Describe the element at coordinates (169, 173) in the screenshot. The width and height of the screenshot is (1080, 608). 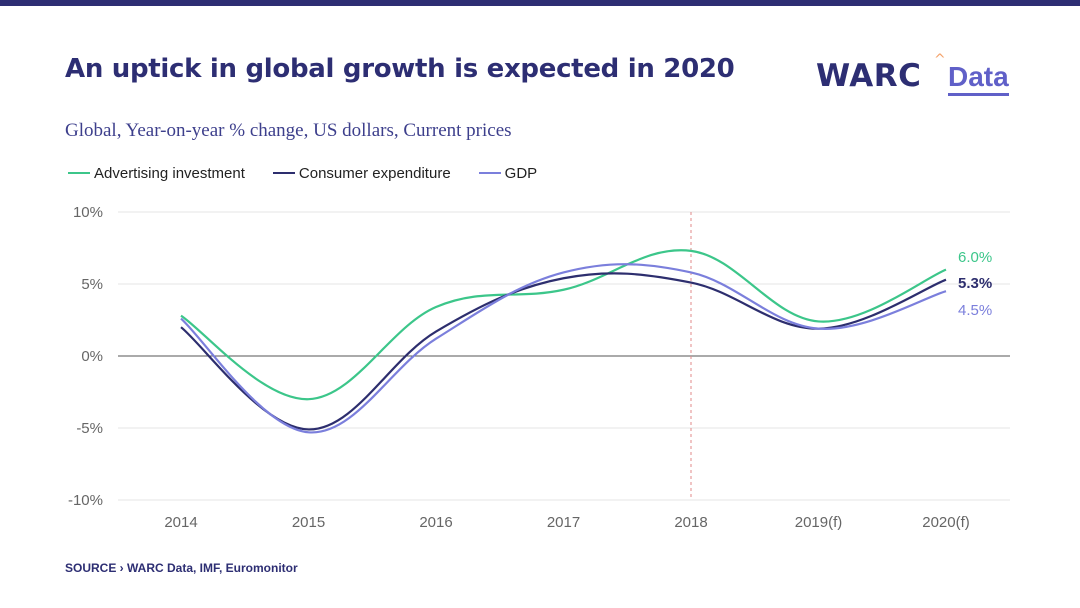
I see `legend-label-advertising: Advertising investment` at that location.